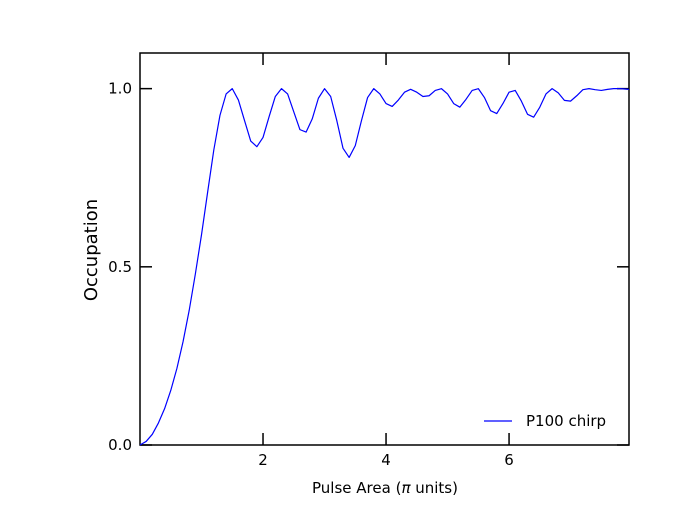 The image size is (700, 525). Describe the element at coordinates (120, 267) in the screenshot. I see `y-tick-label: 0.5` at that location.